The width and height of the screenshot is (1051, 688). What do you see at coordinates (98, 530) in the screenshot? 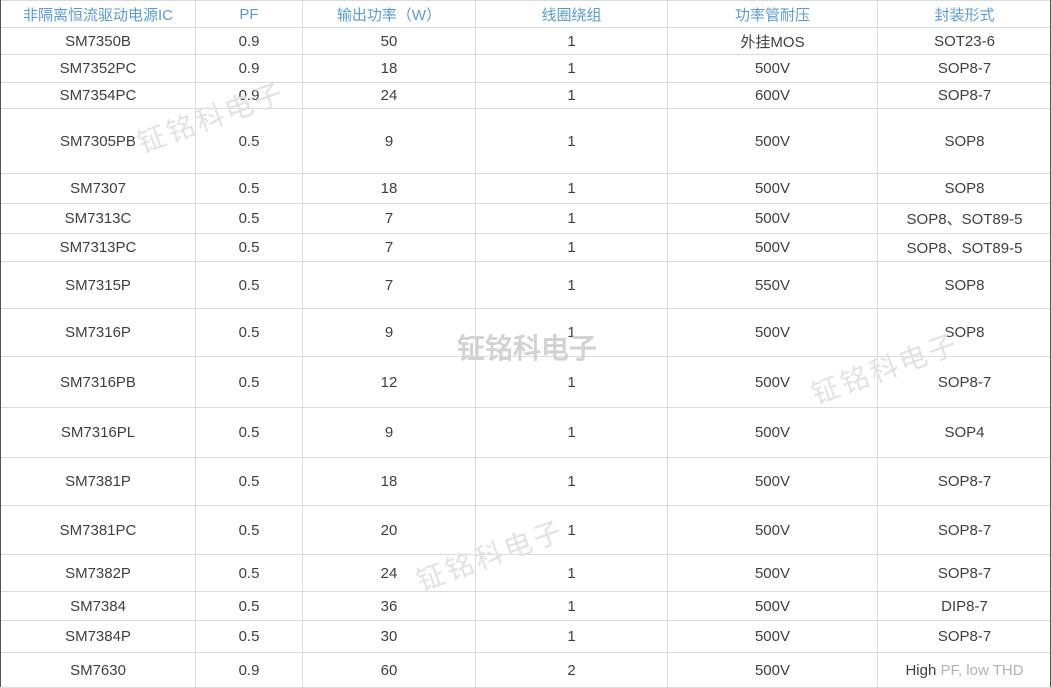
I see `table-cell-ic: SM7381PC` at bounding box center [98, 530].